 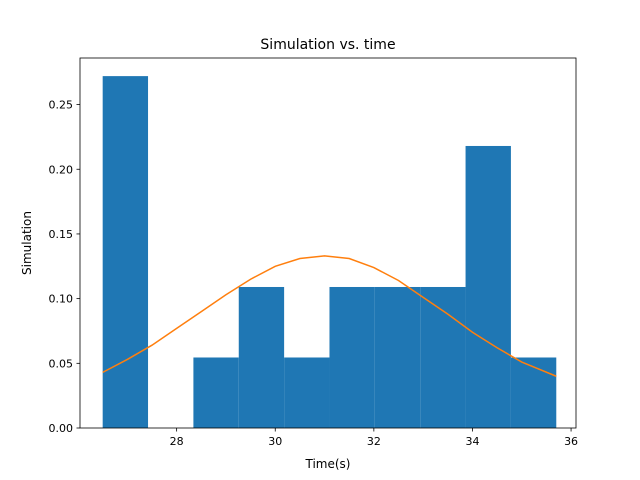 I want to click on y-tick-label: 0.15, so click(x=61, y=234).